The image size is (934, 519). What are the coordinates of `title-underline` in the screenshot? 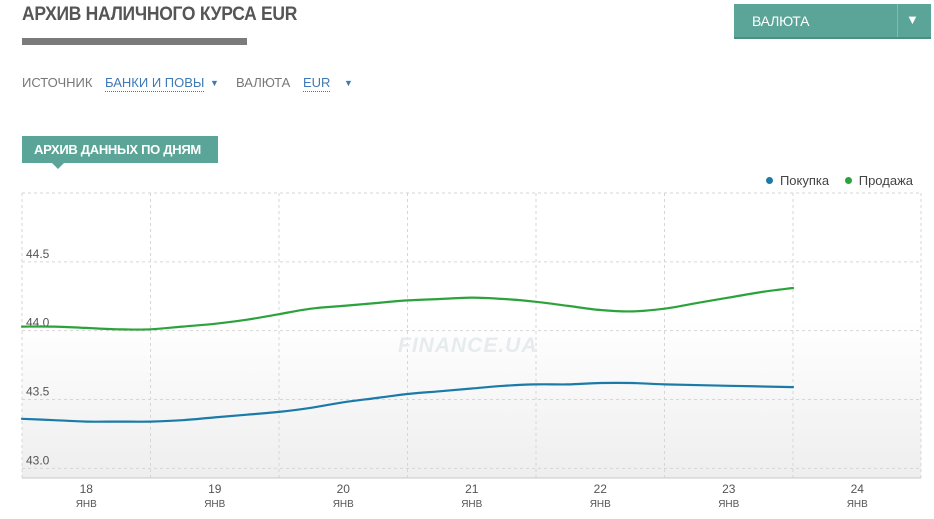 It's located at (134, 41).